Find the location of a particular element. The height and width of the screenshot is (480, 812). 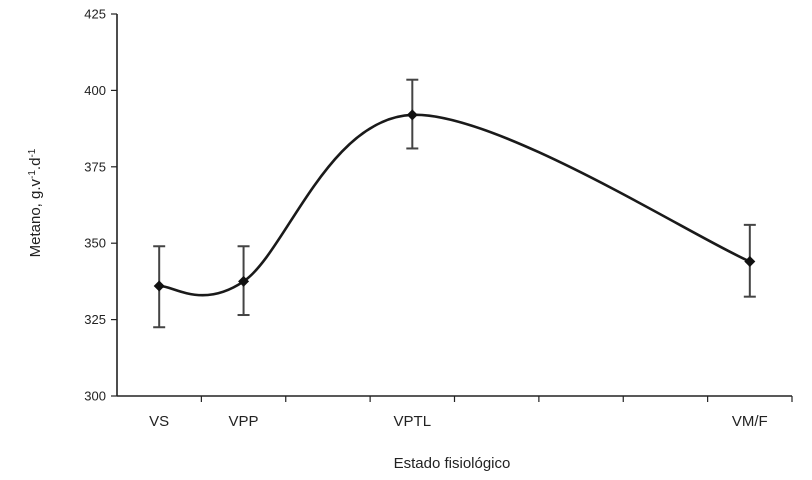

y-tick-label: 375 is located at coordinates (95, 166).